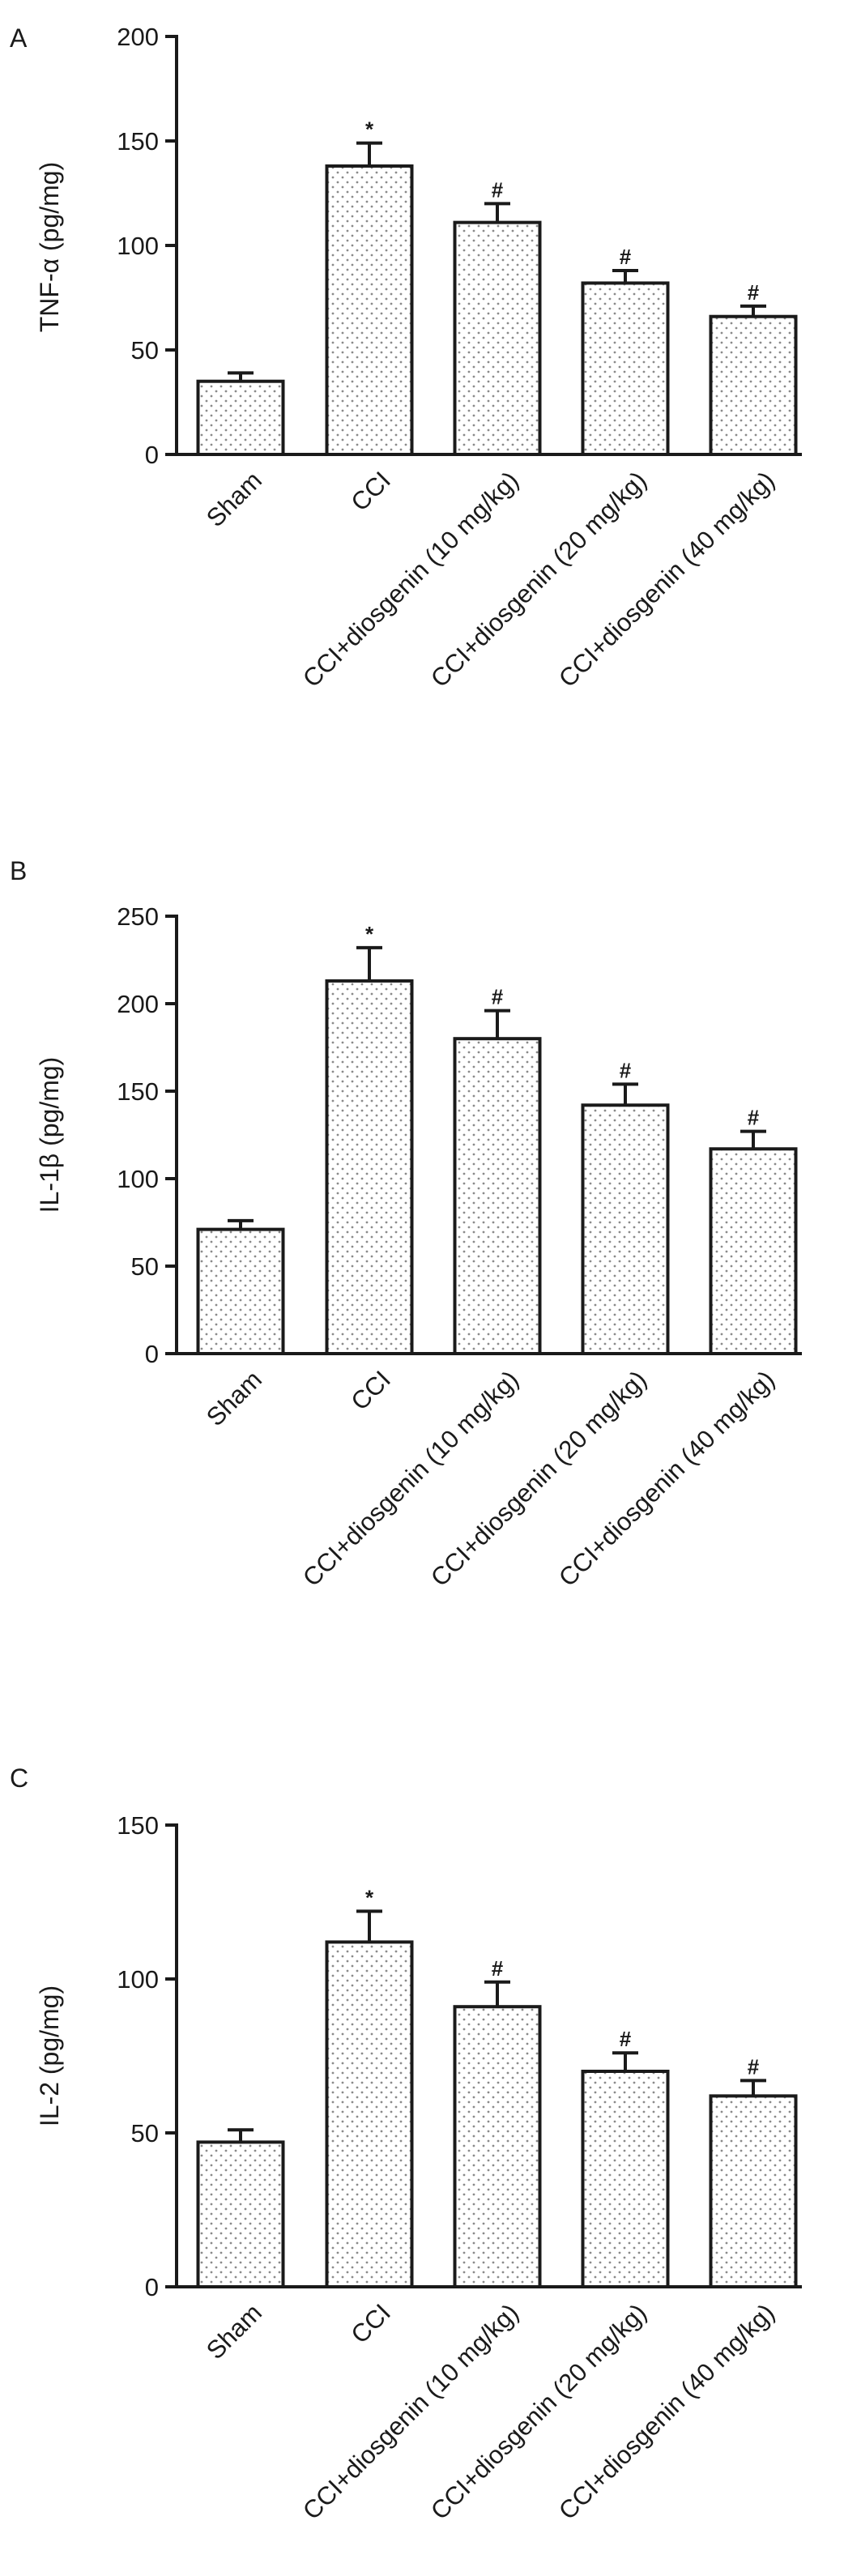 The image size is (861, 2576). Describe the element at coordinates (18, 870) in the screenshot. I see `panel-label: B` at that location.